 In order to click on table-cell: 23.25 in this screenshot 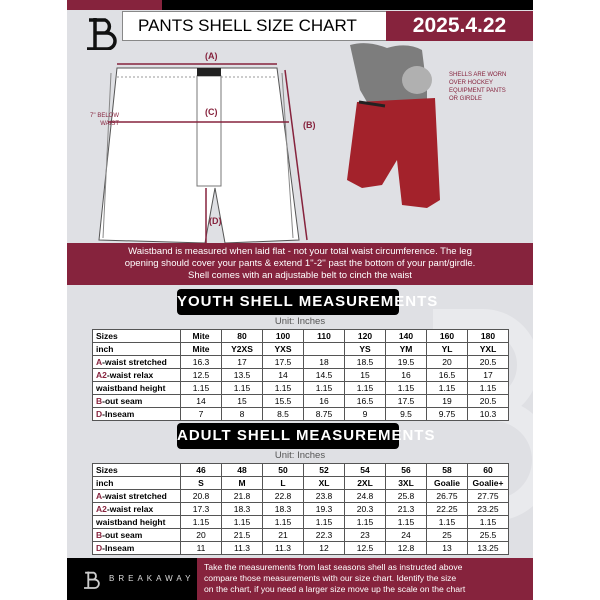, I will do `click(488, 509)`.